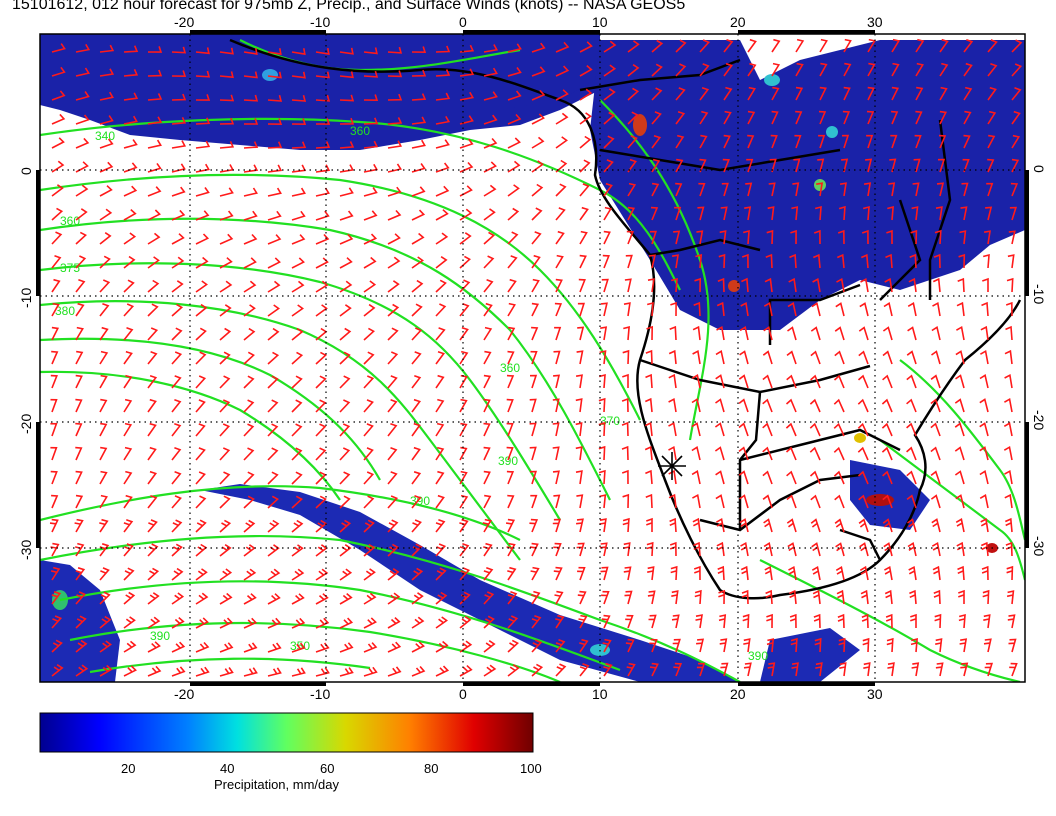 This screenshot has width=1056, height=816. I want to click on lat-ticks-right: 0 -10 -20 -30, so click(1039, 360).